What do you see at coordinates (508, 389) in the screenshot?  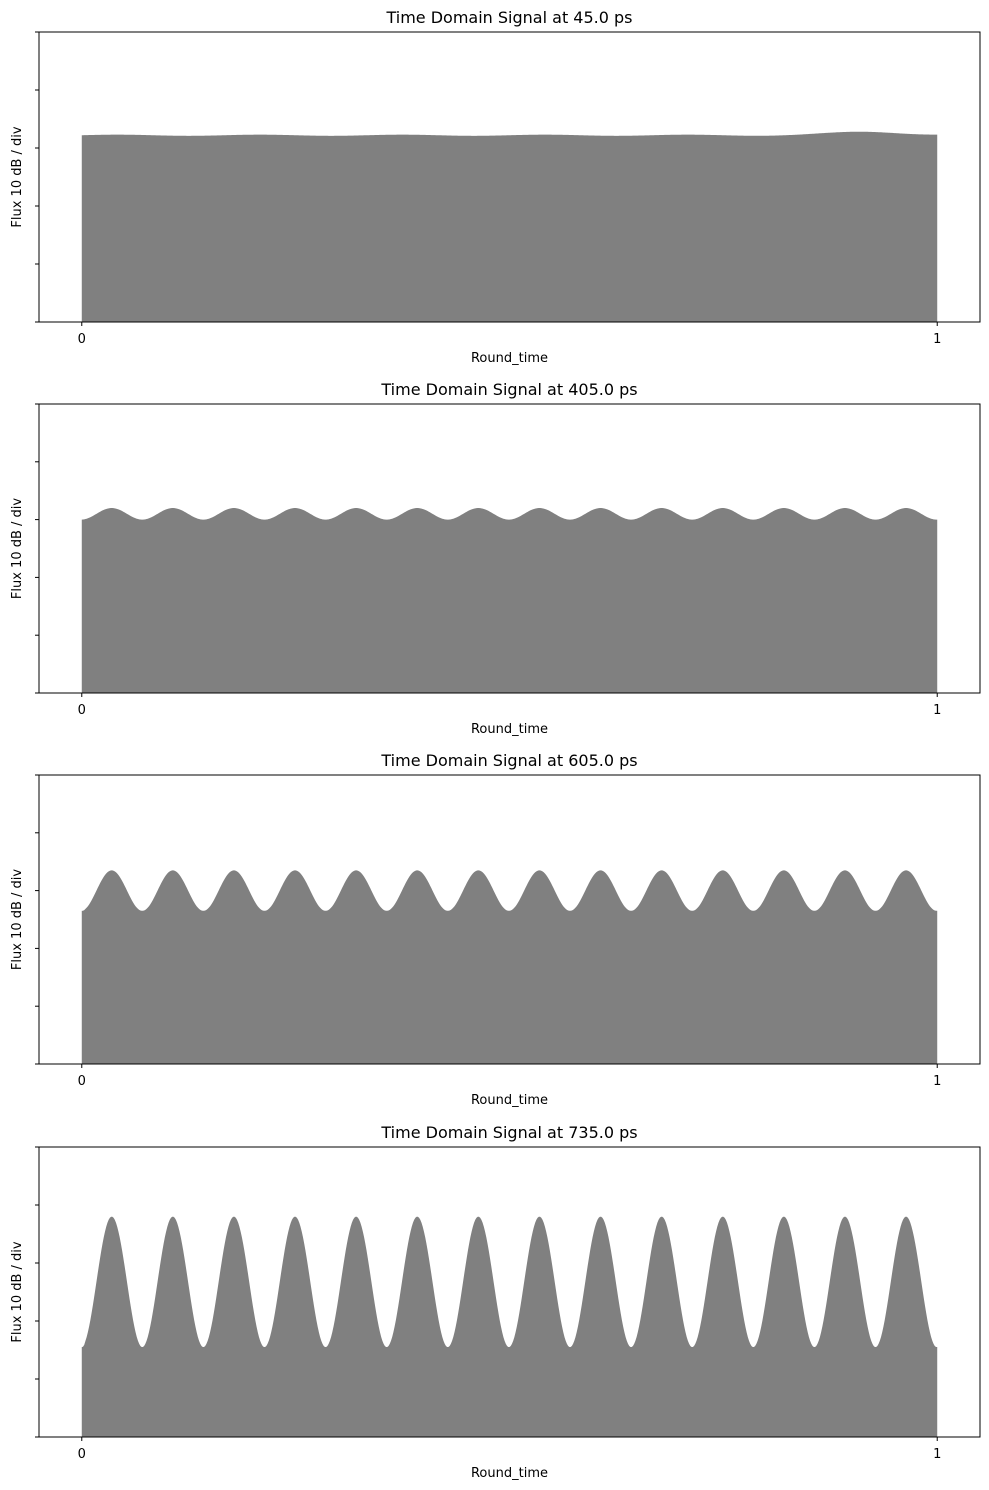 I see `chart-title: Time Domain Signal at 405.0 ps` at bounding box center [508, 389].